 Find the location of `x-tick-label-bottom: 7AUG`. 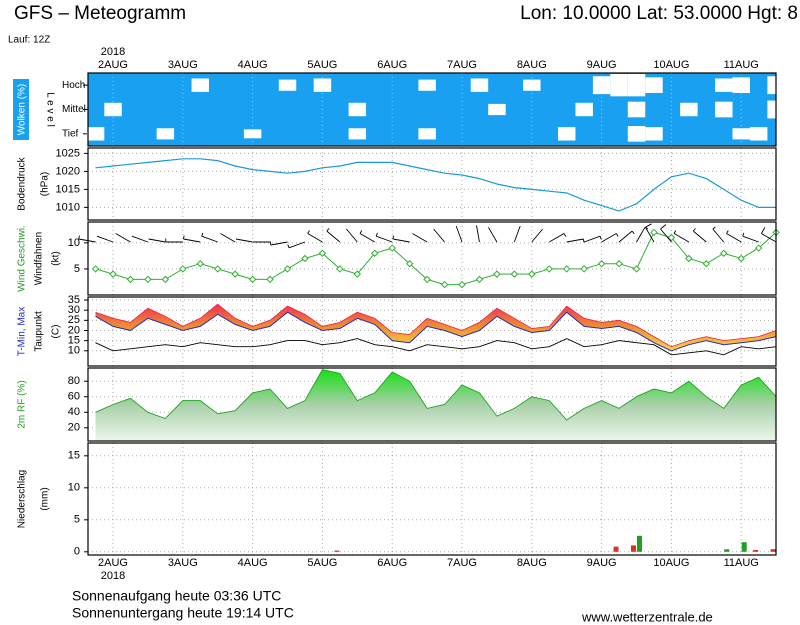

x-tick-label-bottom: 7AUG is located at coordinates (462, 563).